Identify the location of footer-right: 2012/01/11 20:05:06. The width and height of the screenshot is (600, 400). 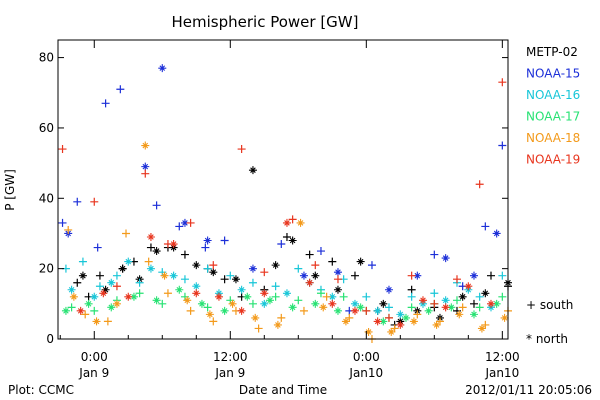
(528, 390).